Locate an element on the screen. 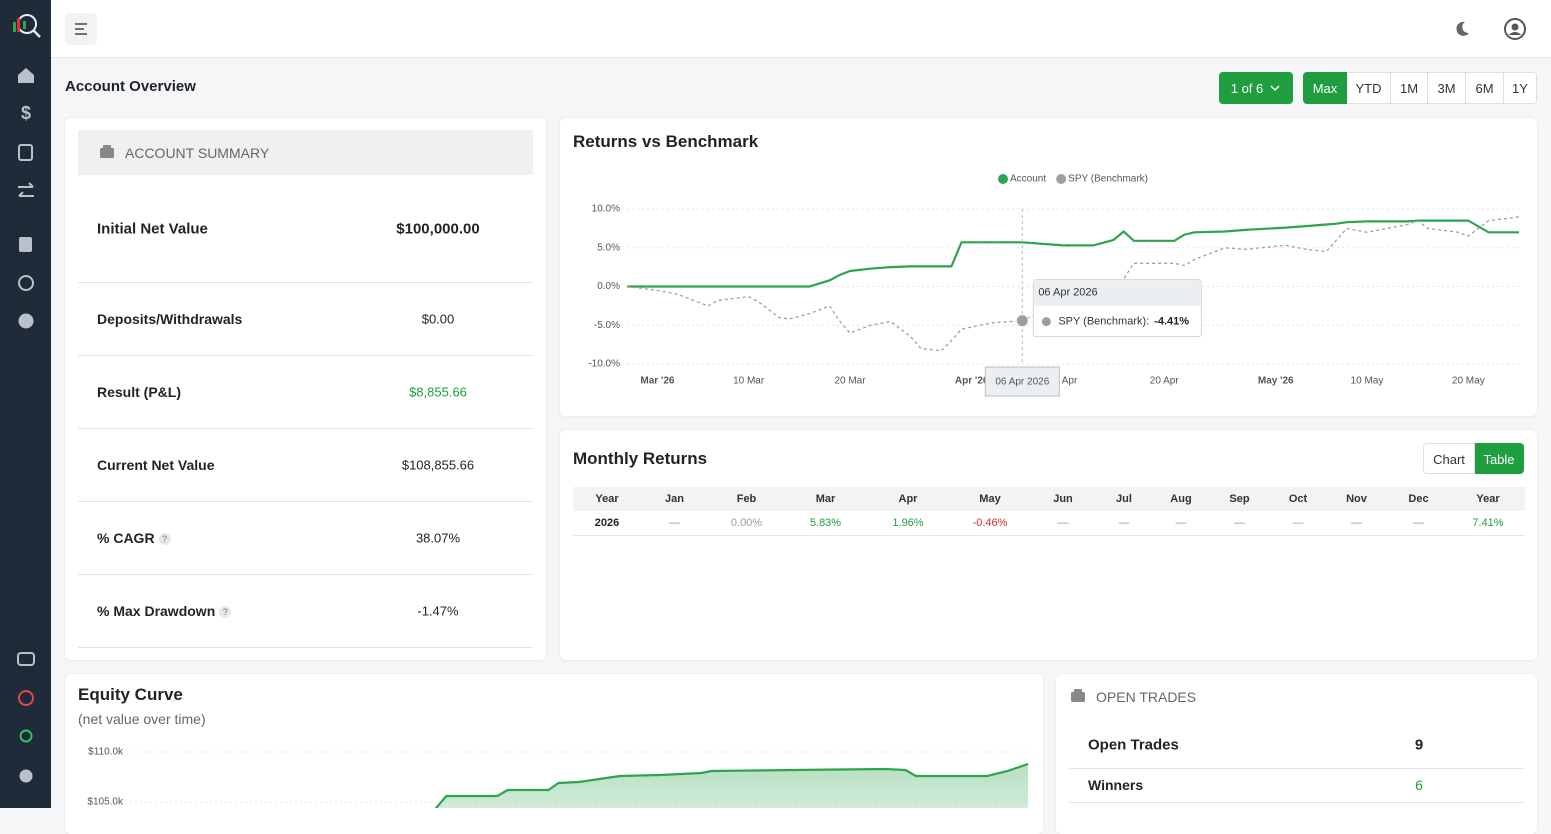 This screenshot has width=1551, height=834. range-button: YTD is located at coordinates (1369, 88).